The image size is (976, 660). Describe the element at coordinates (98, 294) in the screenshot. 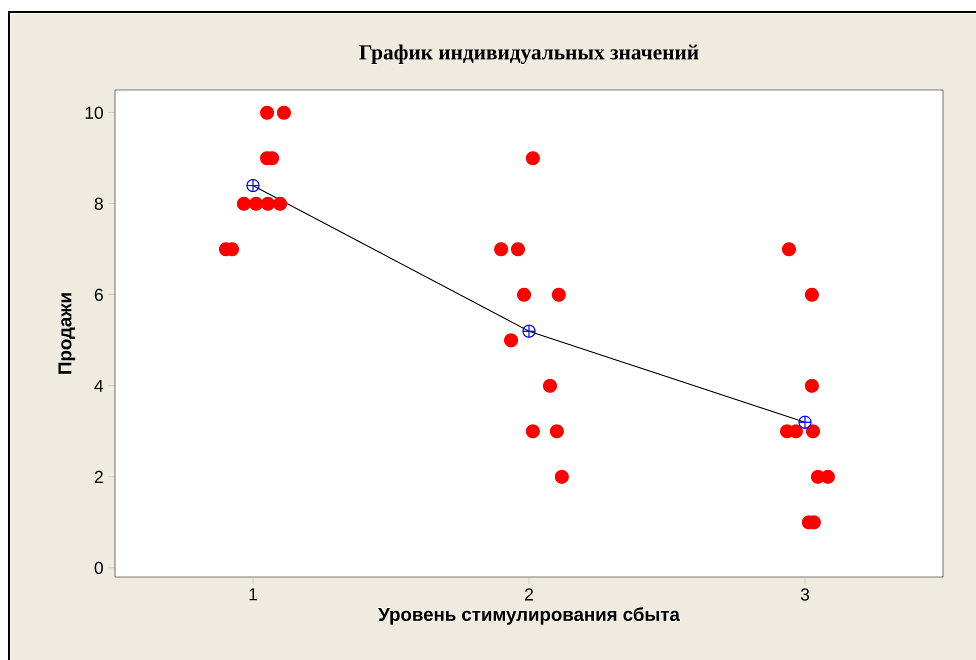

I see `y-tick-label: 6` at that location.